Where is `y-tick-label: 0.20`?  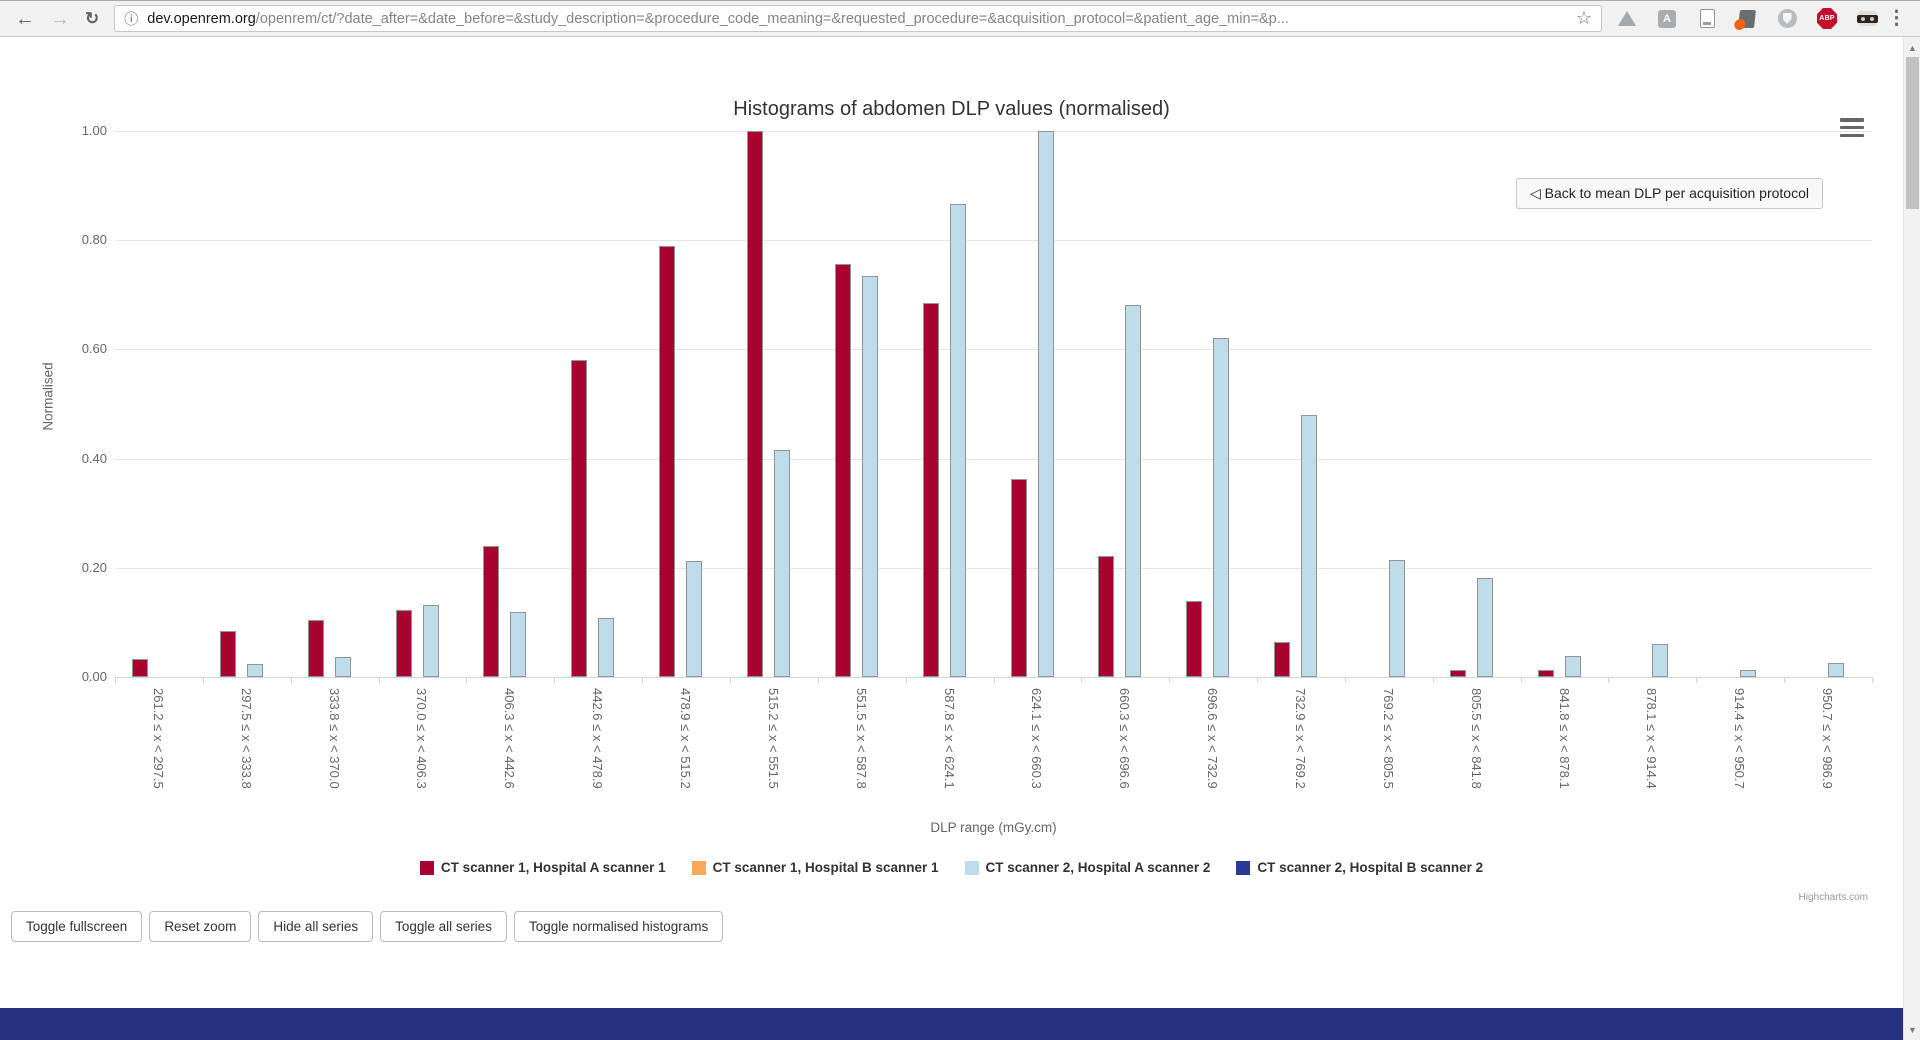 y-tick-label: 0.20 is located at coordinates (94, 567).